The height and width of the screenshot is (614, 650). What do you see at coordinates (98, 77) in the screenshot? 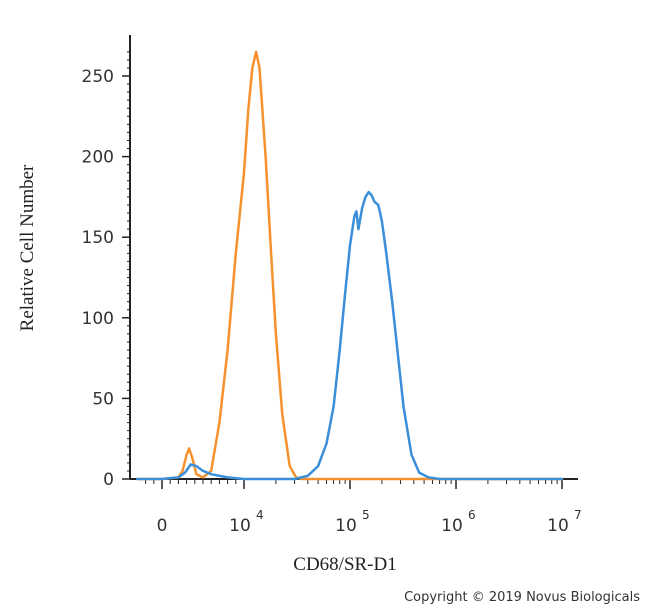
I see `y-tick-label: 250` at bounding box center [98, 77].